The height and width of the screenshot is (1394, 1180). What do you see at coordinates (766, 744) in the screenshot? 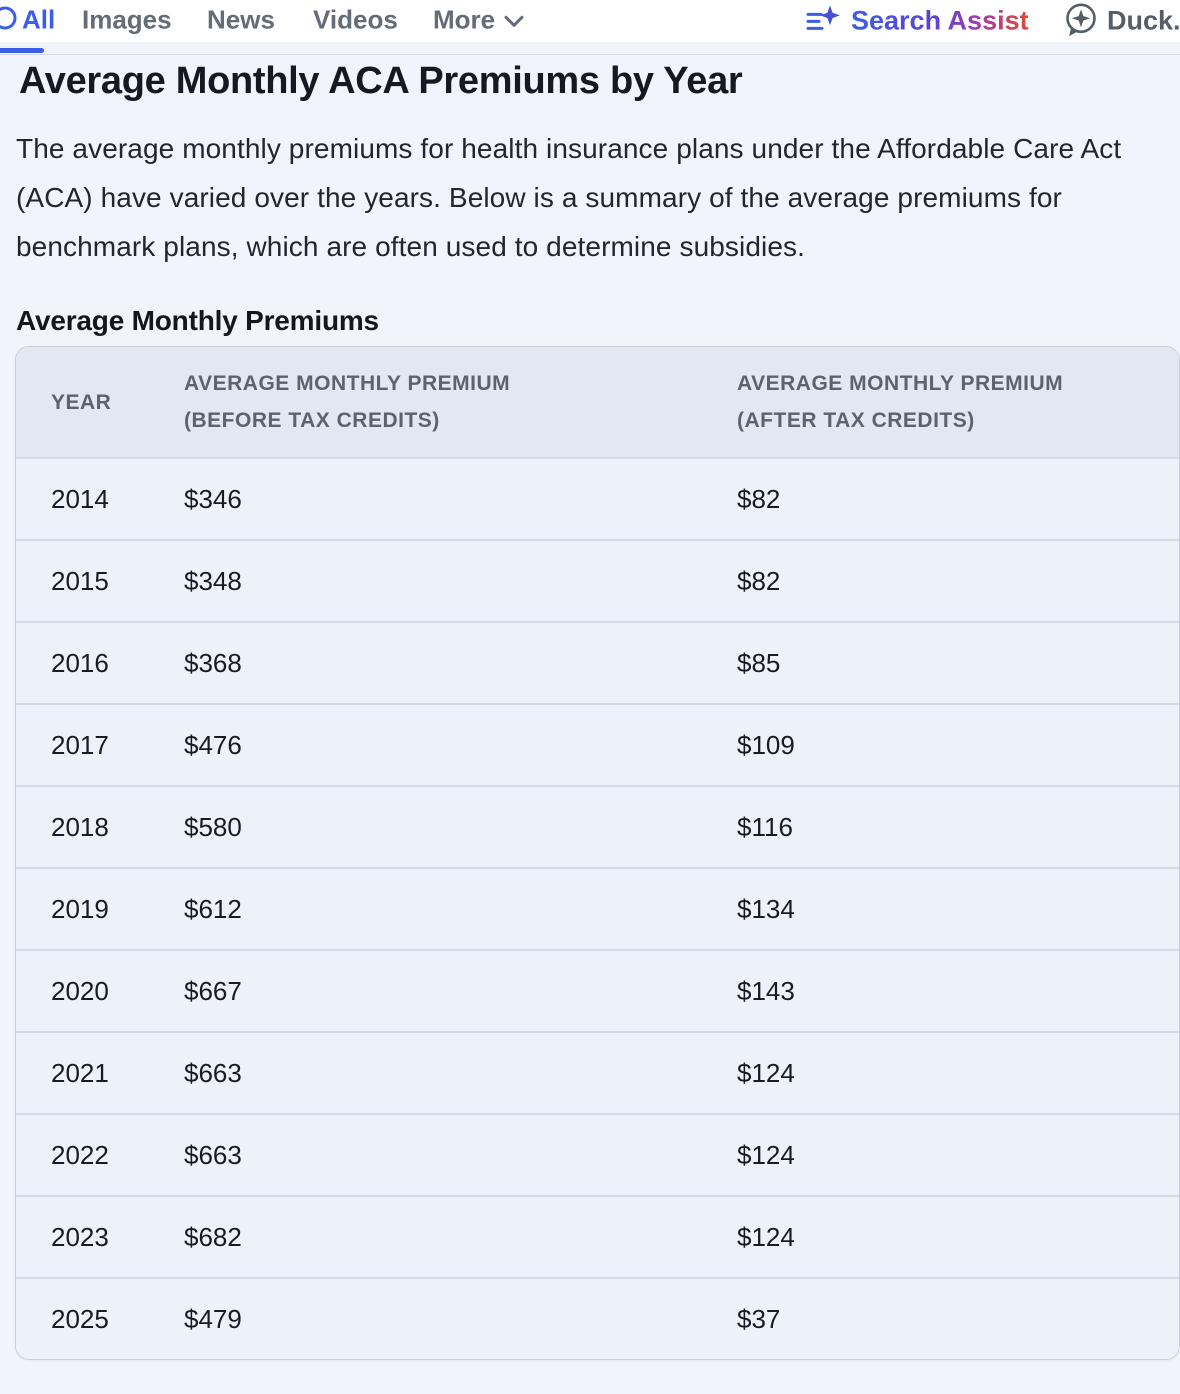
I see `cell-premium-after-credits: $109` at bounding box center [766, 744].